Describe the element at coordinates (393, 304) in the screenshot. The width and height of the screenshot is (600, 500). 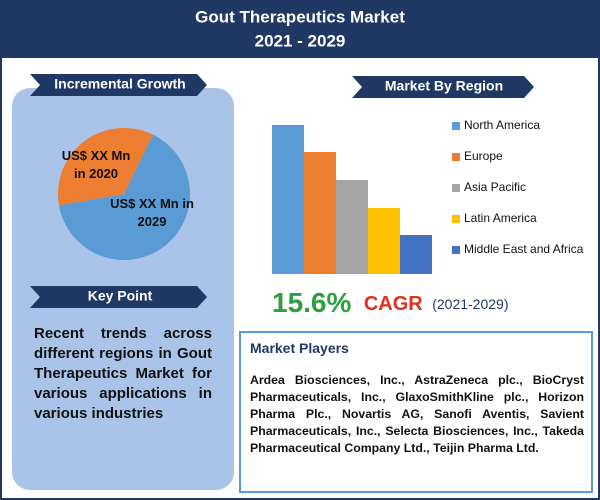
I see `cagr-label: CAGR` at that location.